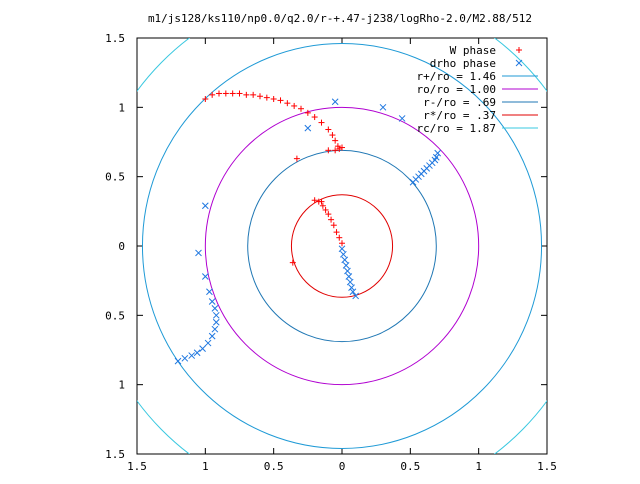  I want to click on legend-label: ro/ro = 1.00, so click(456, 89).